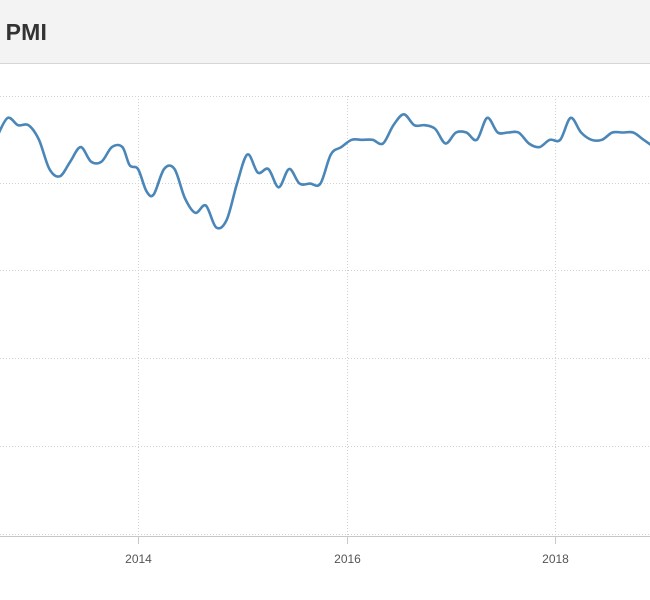  I want to click on chart-title: s PMI, so click(24, 32).